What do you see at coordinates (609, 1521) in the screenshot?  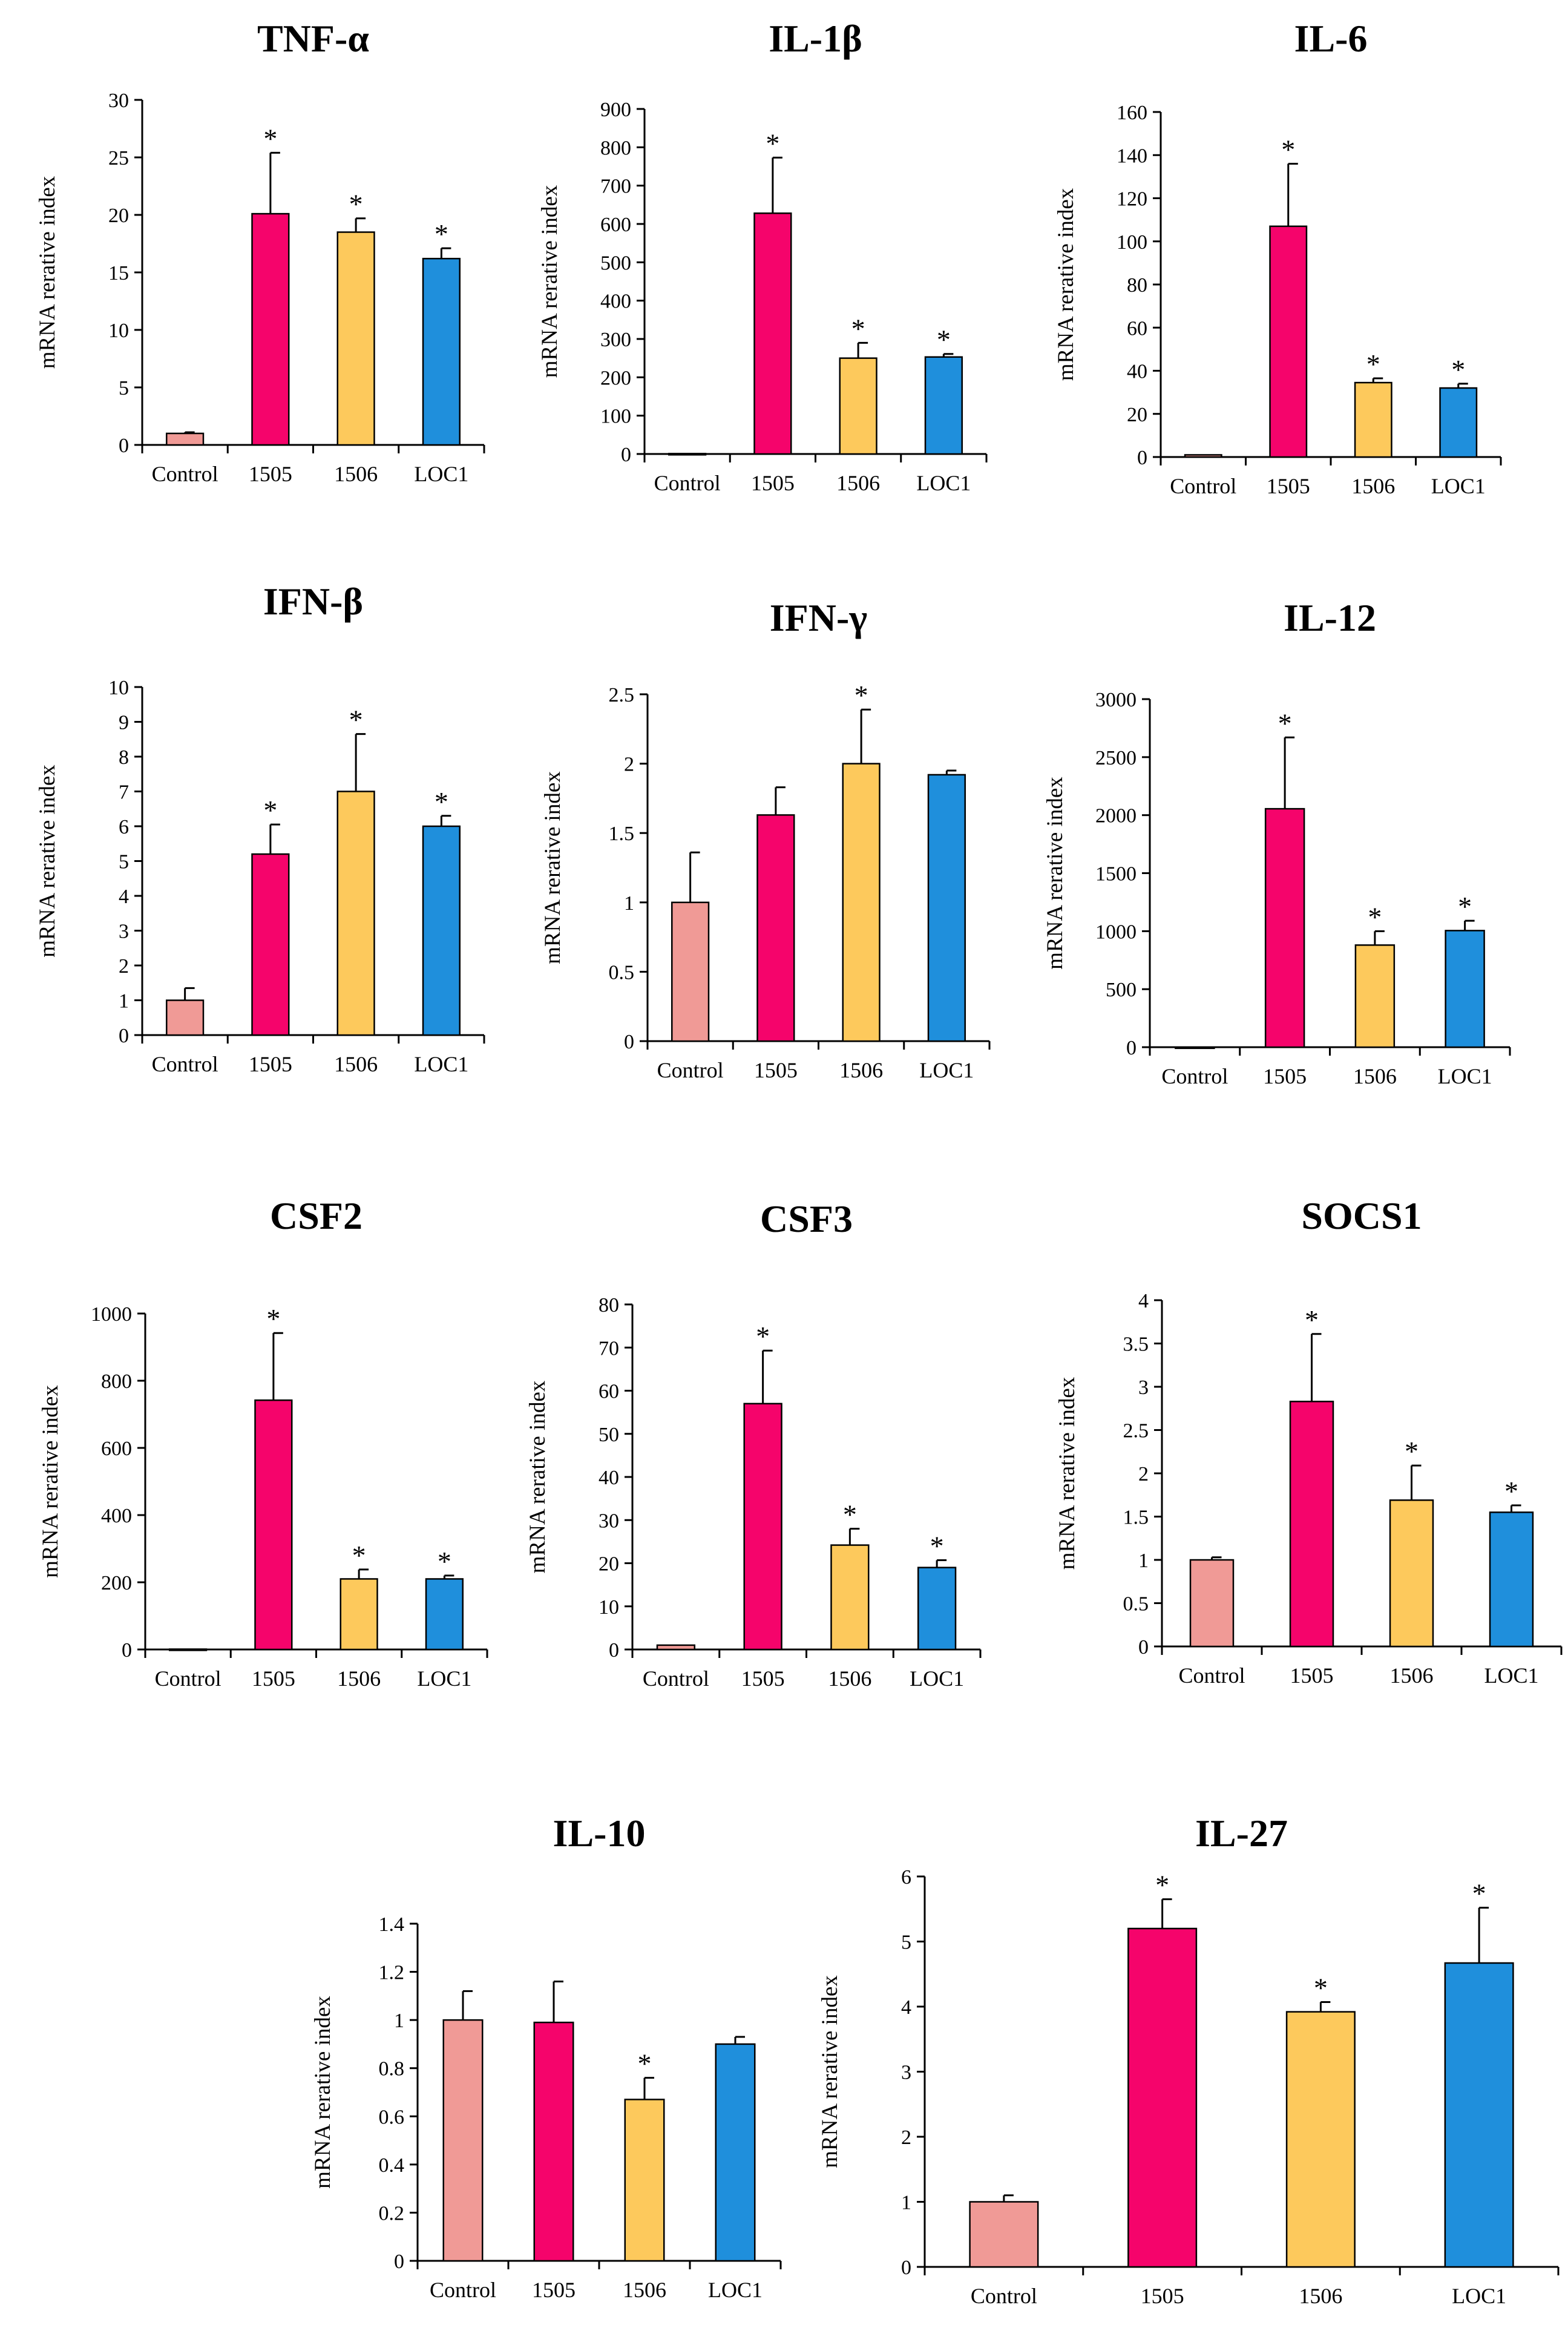 I see `y-tick-label: 30` at bounding box center [609, 1521].